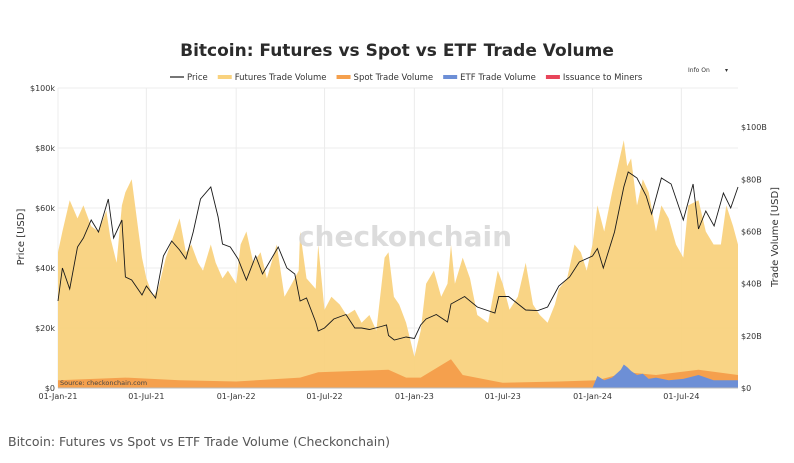  Describe the element at coordinates (603, 78) in the screenshot. I see `legend-label-issuance: Issuance to Miners` at that location.